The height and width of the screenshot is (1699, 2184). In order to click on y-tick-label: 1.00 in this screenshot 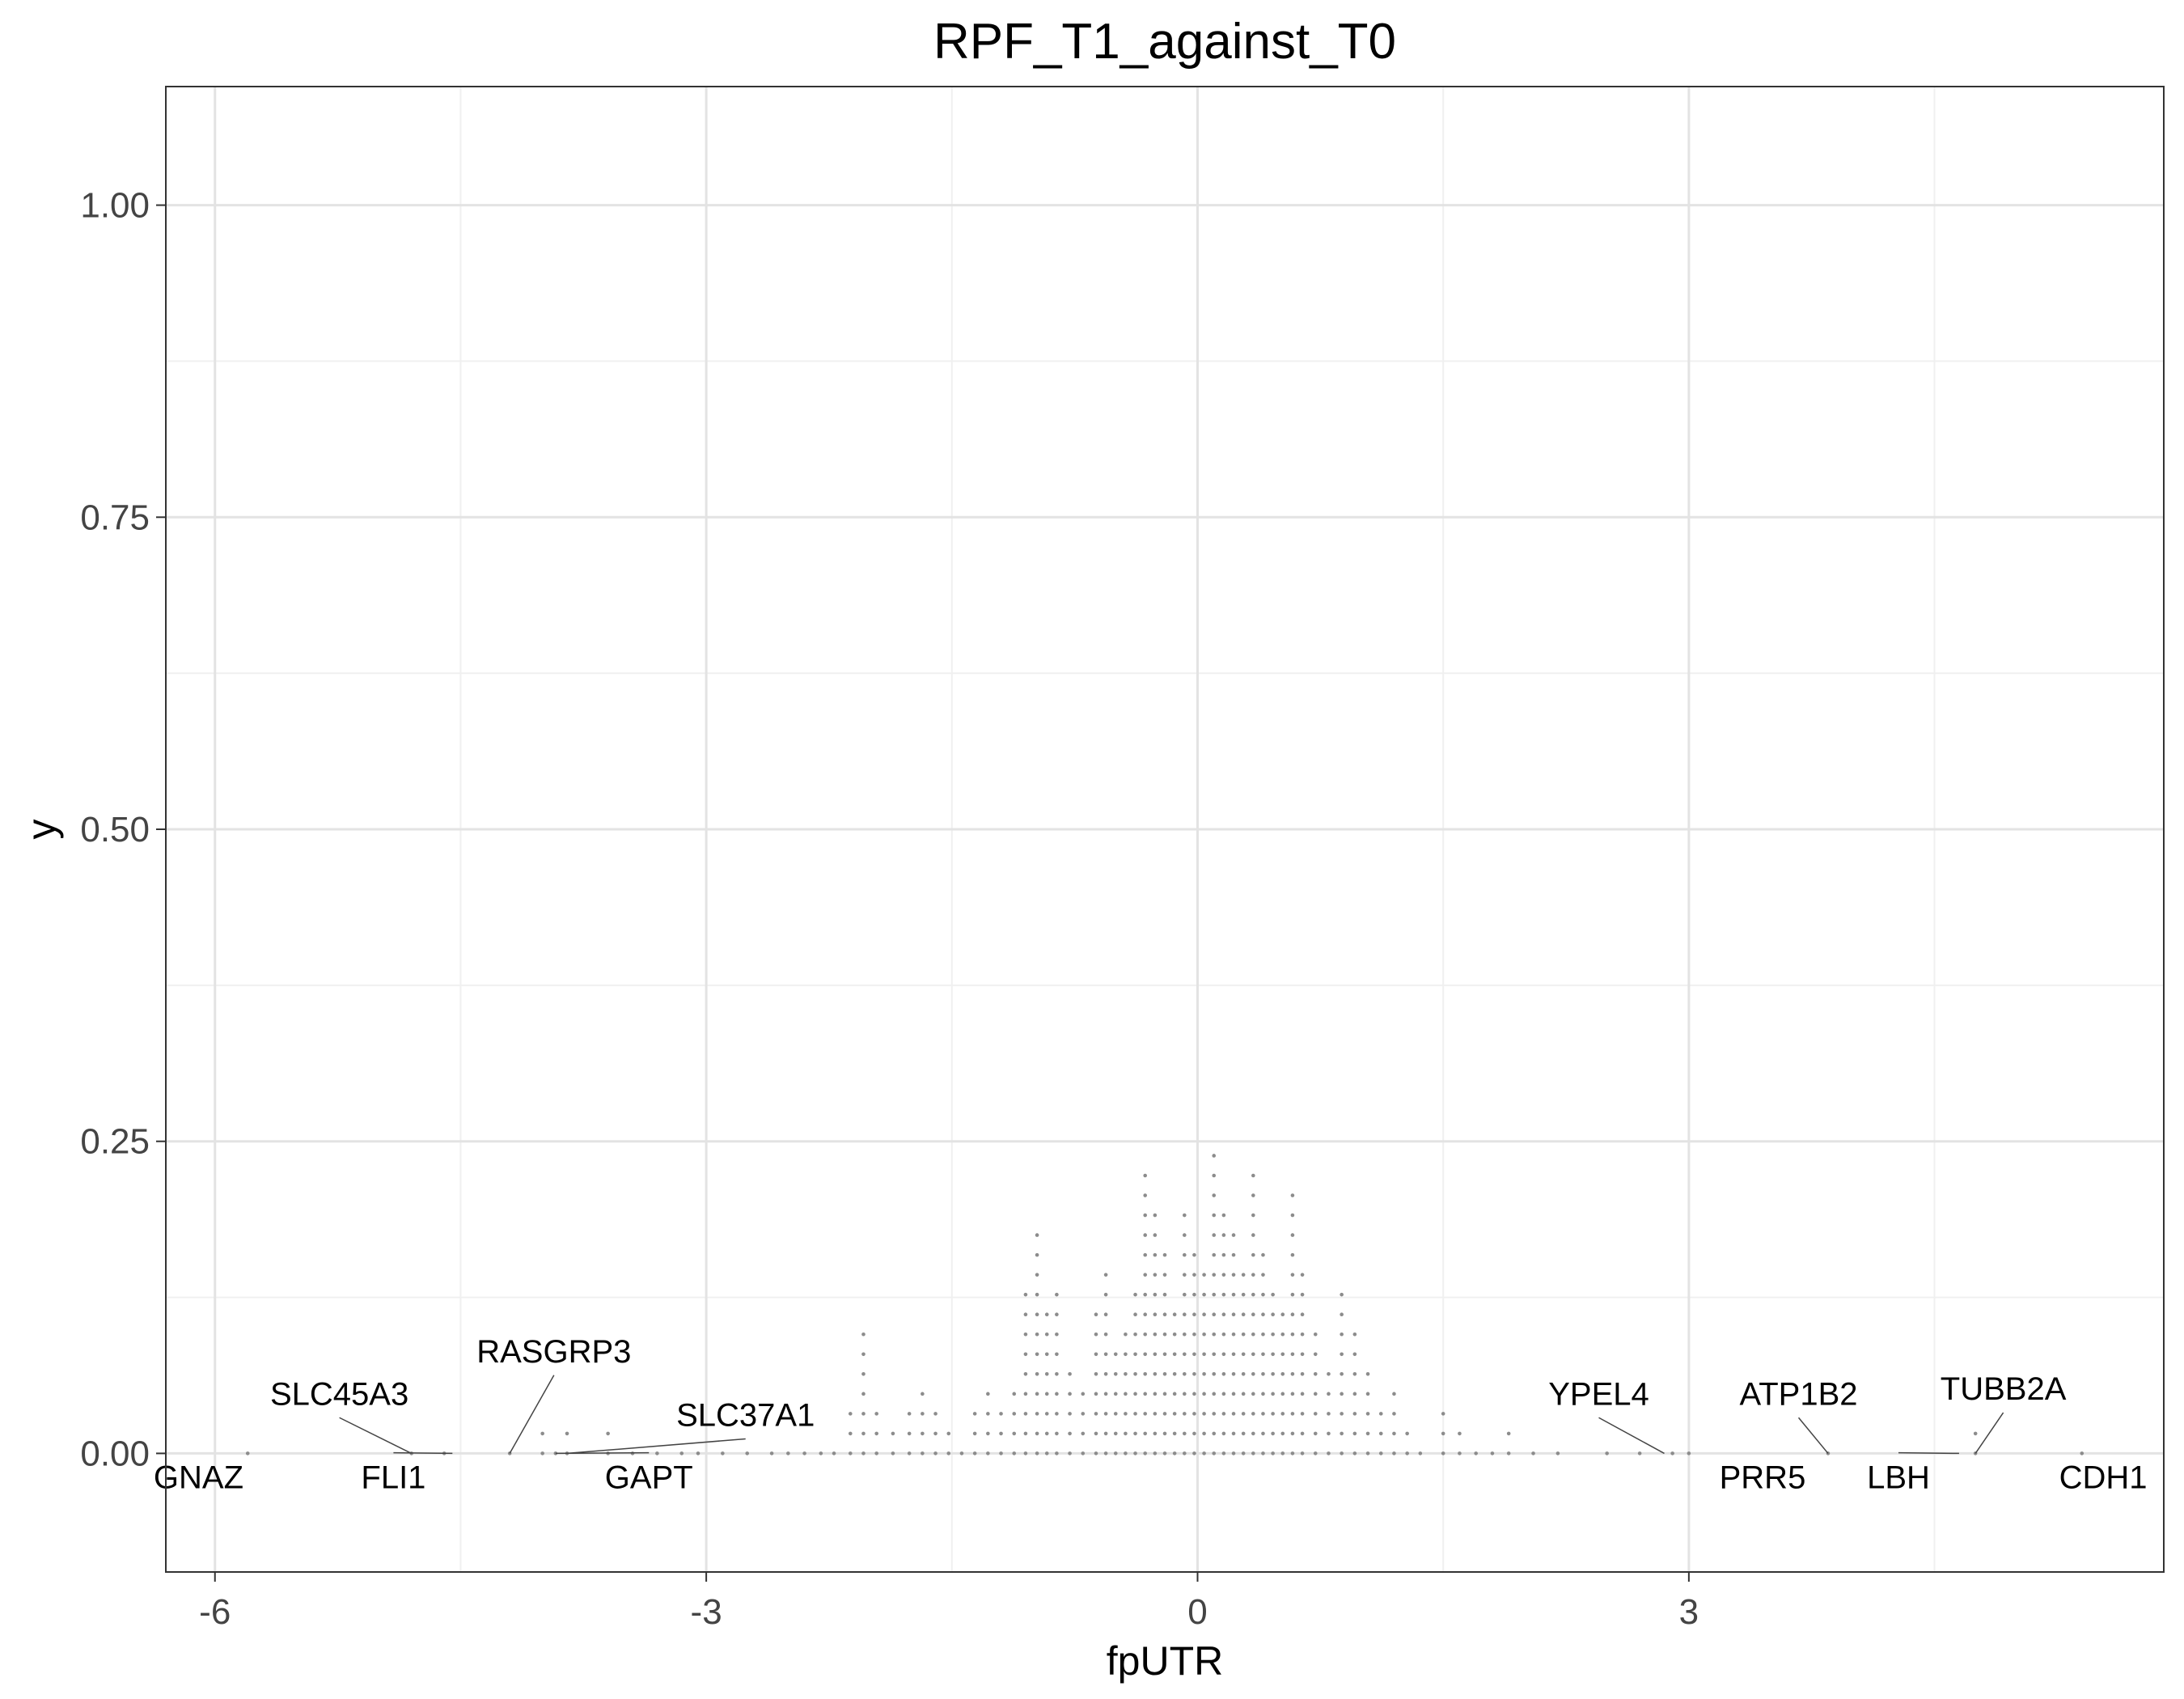, I will do `click(115, 206)`.